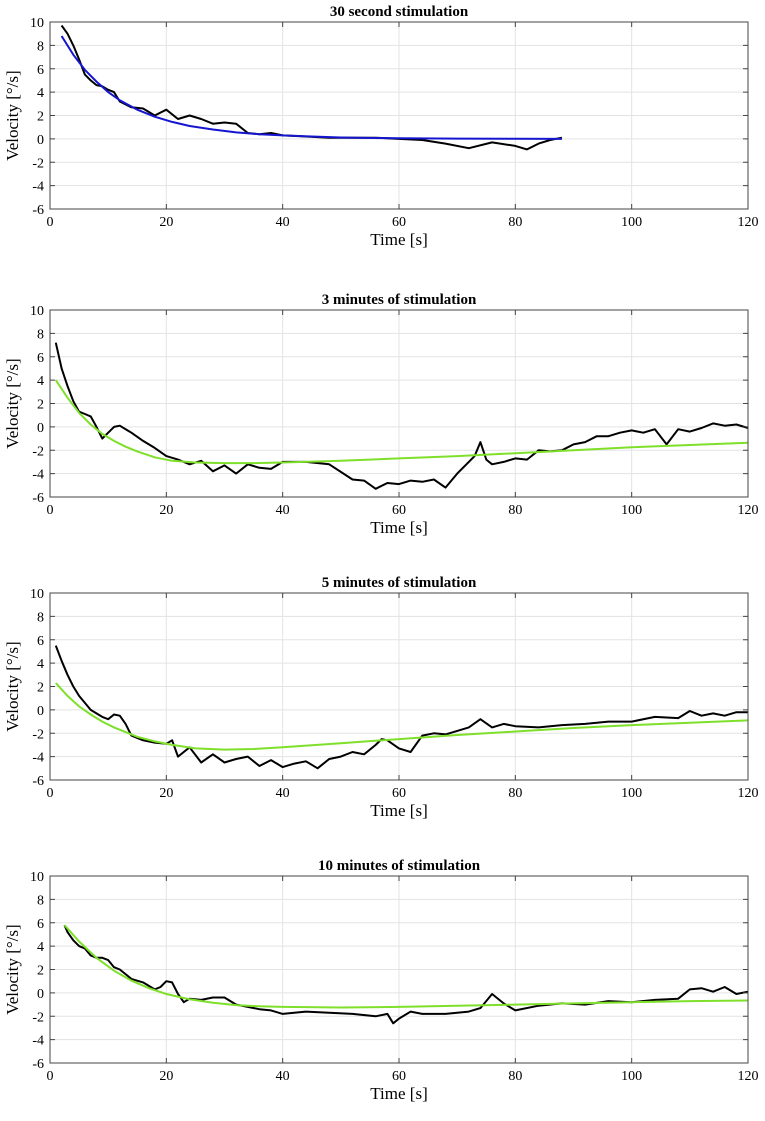  I want to click on chart-title: 3 minutes of stimulation, so click(399, 300).